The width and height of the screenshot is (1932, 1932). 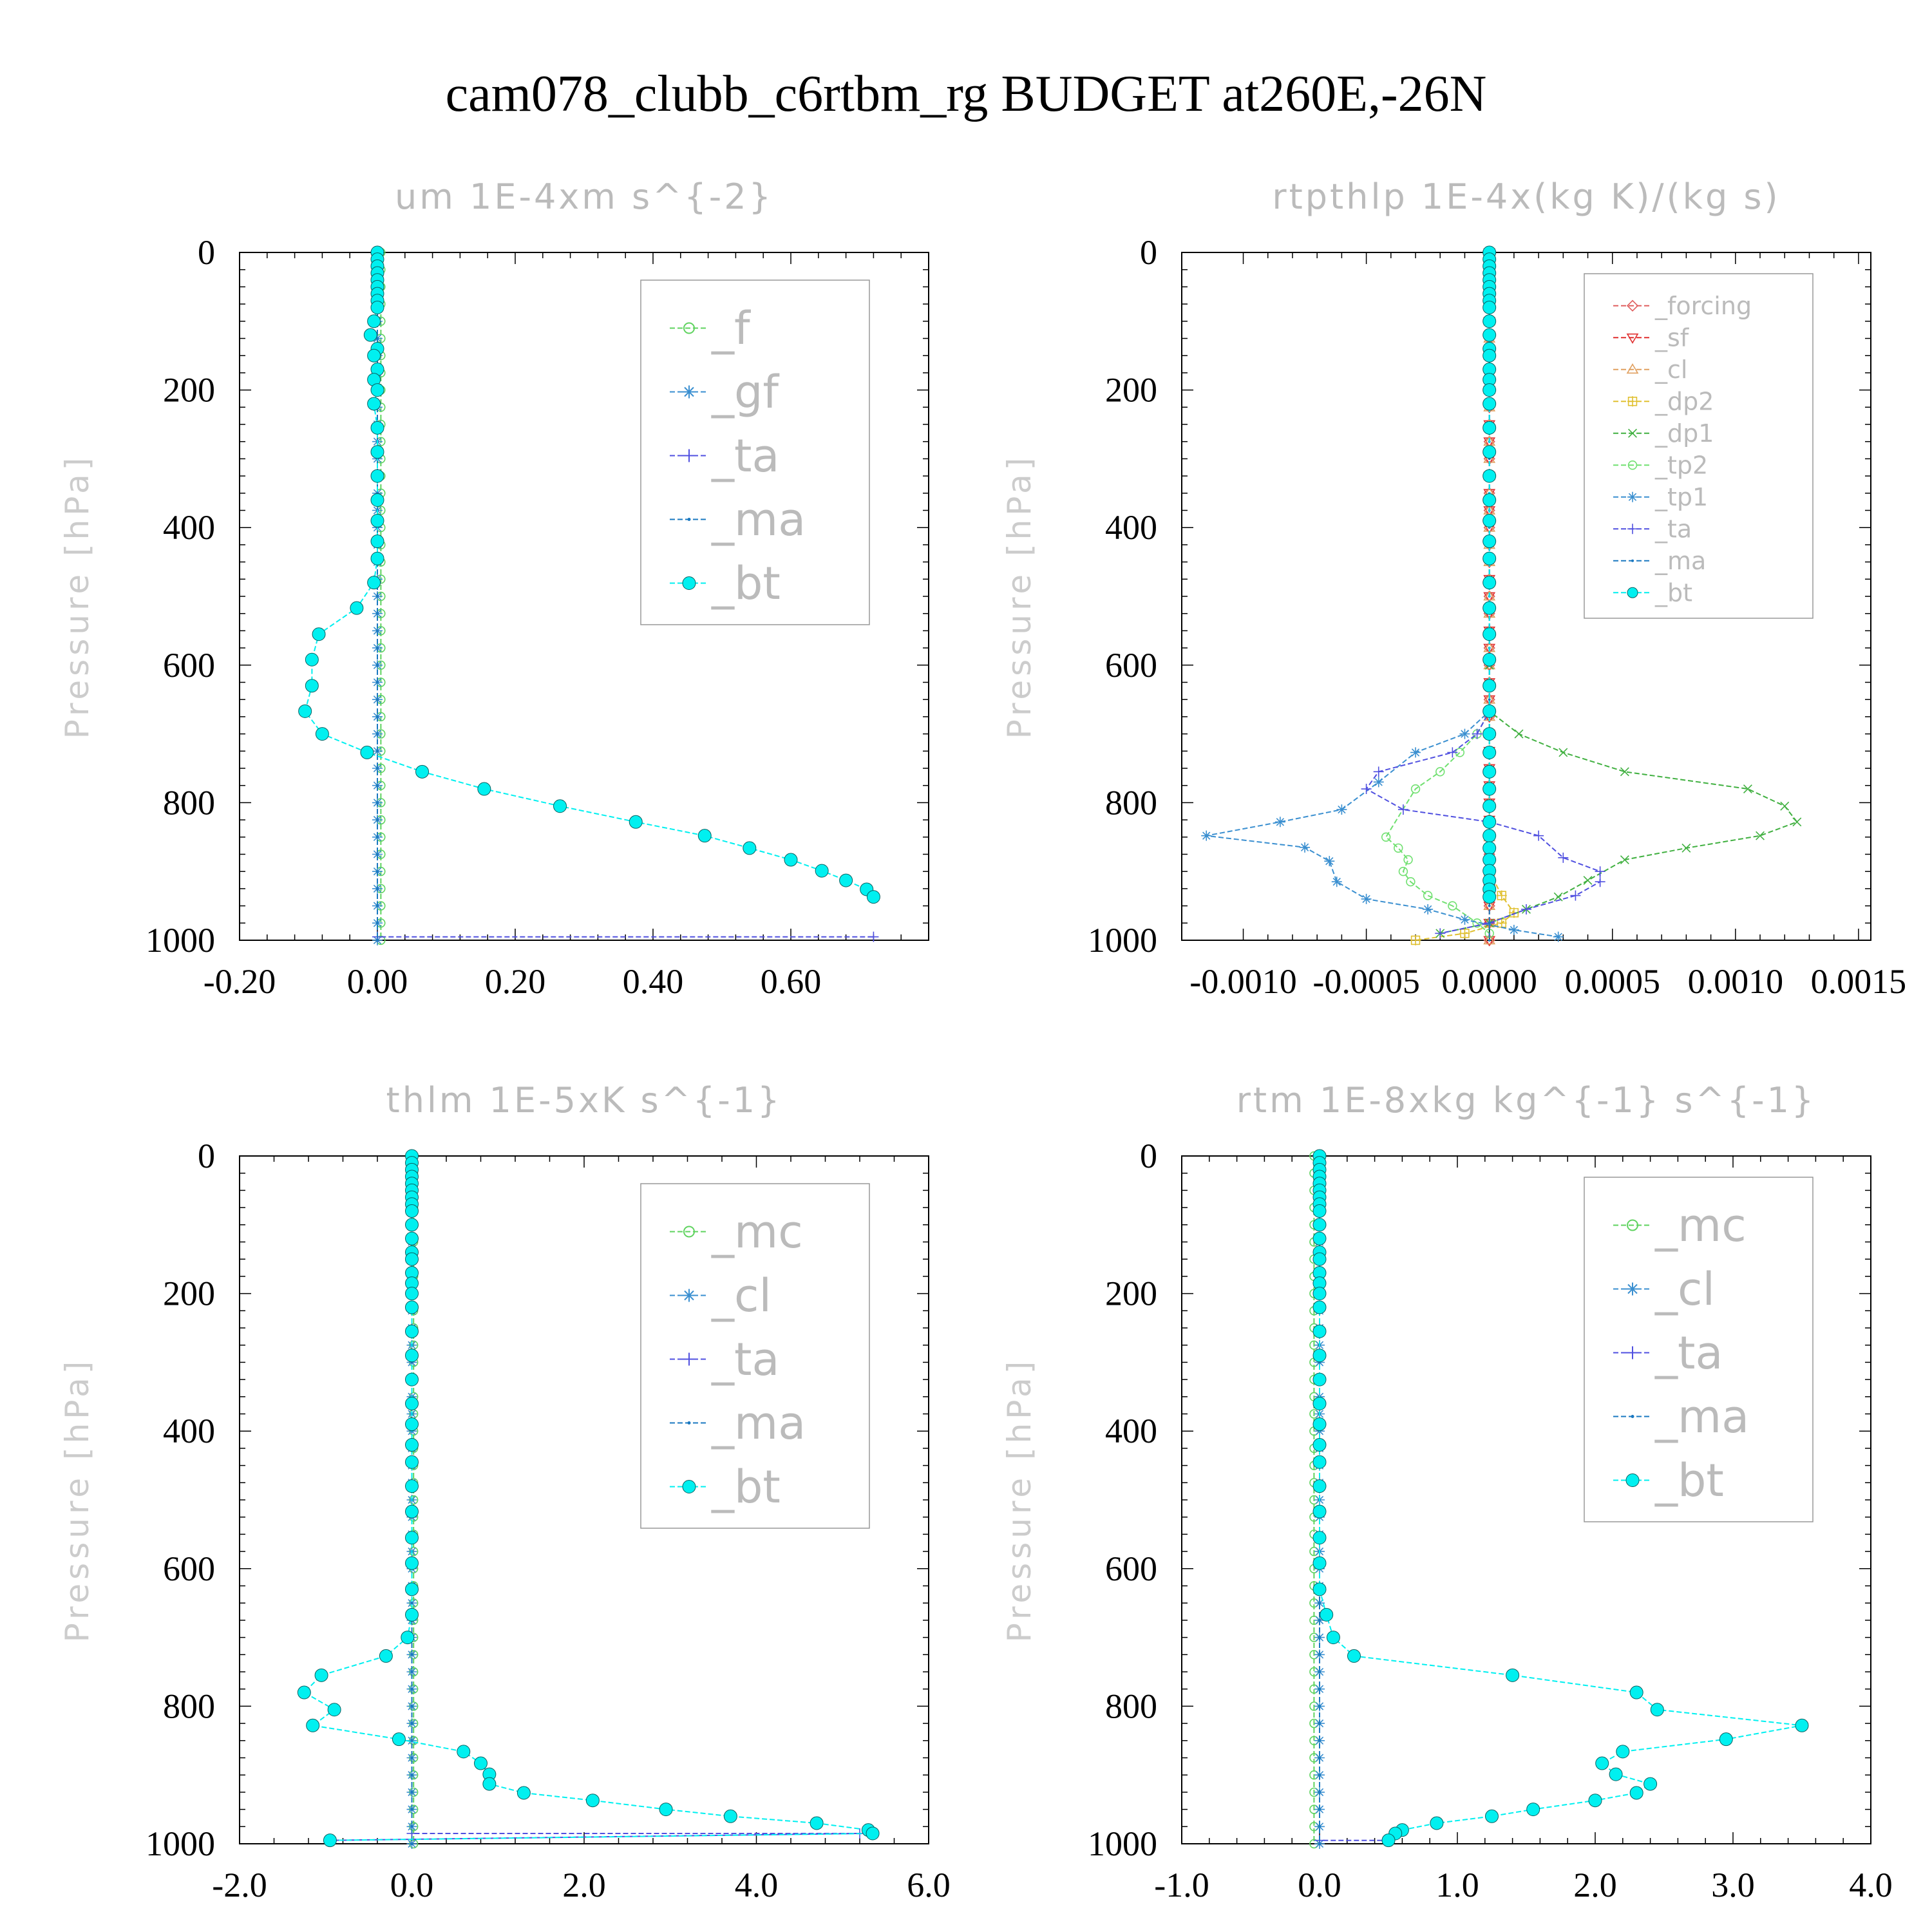 What do you see at coordinates (1684, 1289) in the screenshot?
I see `legend-label: _cl` at bounding box center [1684, 1289].